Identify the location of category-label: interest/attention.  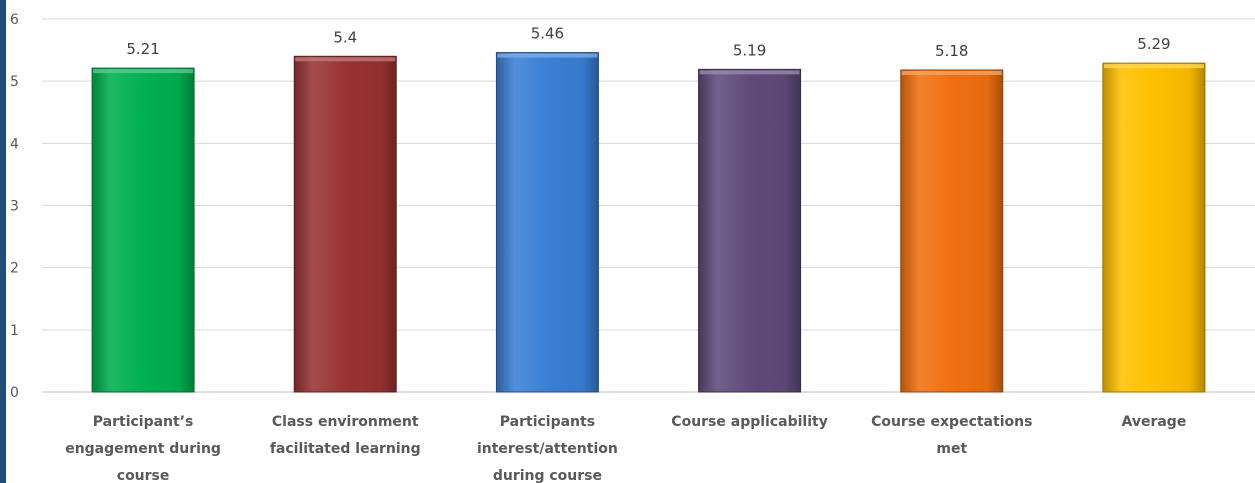
(547, 449).